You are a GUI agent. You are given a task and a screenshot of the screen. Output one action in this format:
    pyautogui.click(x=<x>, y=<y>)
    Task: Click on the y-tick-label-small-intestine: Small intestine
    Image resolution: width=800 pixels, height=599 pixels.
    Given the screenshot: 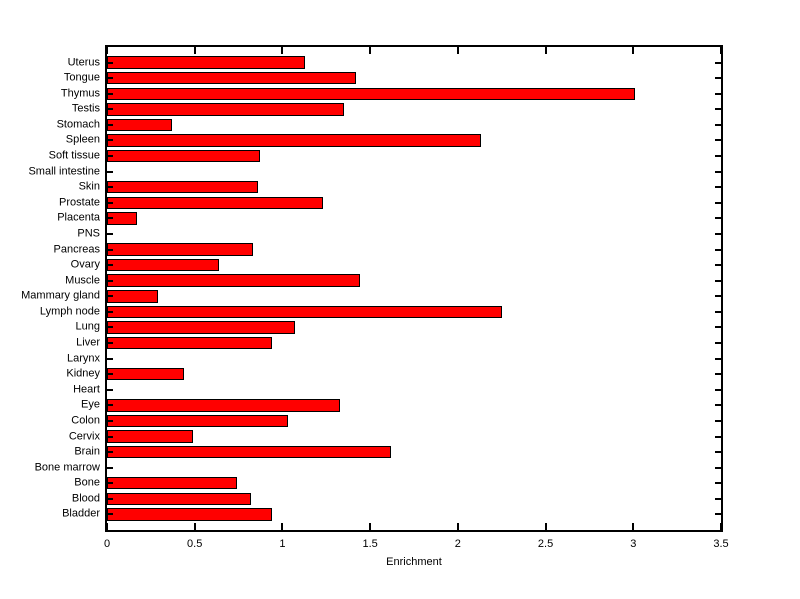 What is the action you would take?
    pyautogui.click(x=64, y=171)
    